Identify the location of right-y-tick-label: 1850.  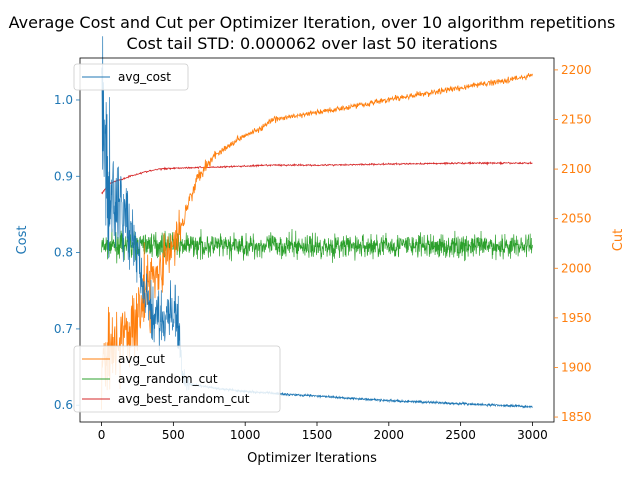
(576, 417).